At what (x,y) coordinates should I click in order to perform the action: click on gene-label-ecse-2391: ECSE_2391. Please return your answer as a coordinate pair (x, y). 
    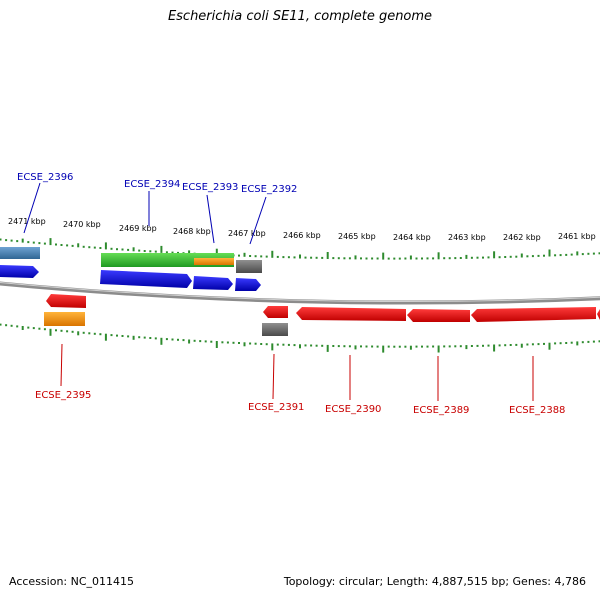
    Looking at the image, I should click on (276, 407).